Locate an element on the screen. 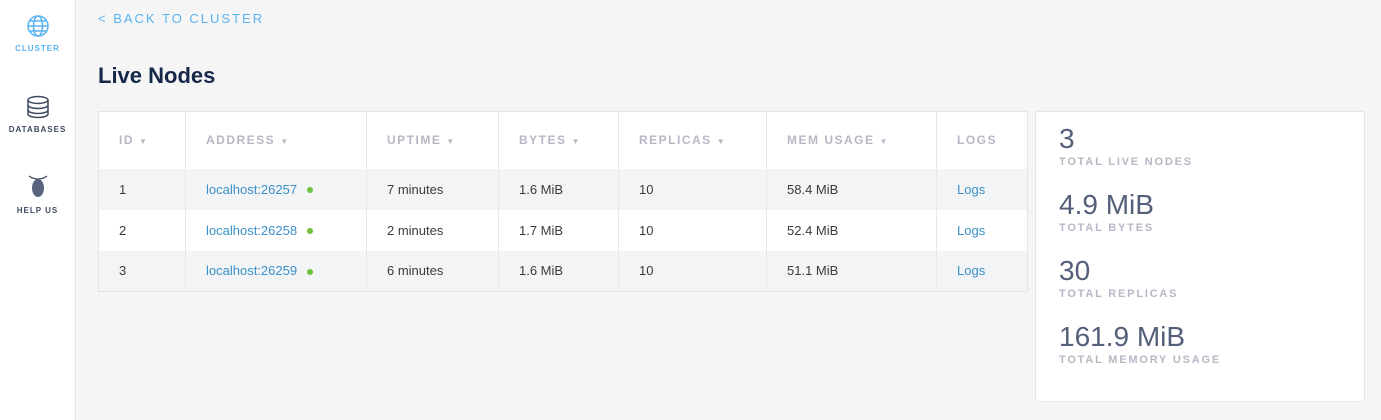 Image resolution: width=1381 pixels, height=420 pixels. sidebar: CLUSTER DATABASES HELP US is located at coordinates (38, 210).